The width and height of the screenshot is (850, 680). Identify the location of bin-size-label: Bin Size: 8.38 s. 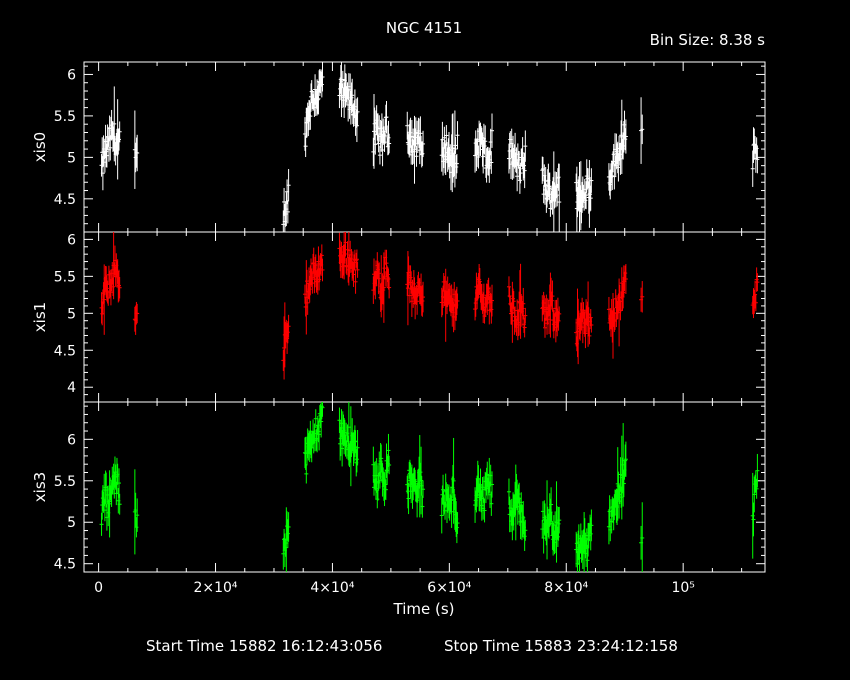
(708, 40).